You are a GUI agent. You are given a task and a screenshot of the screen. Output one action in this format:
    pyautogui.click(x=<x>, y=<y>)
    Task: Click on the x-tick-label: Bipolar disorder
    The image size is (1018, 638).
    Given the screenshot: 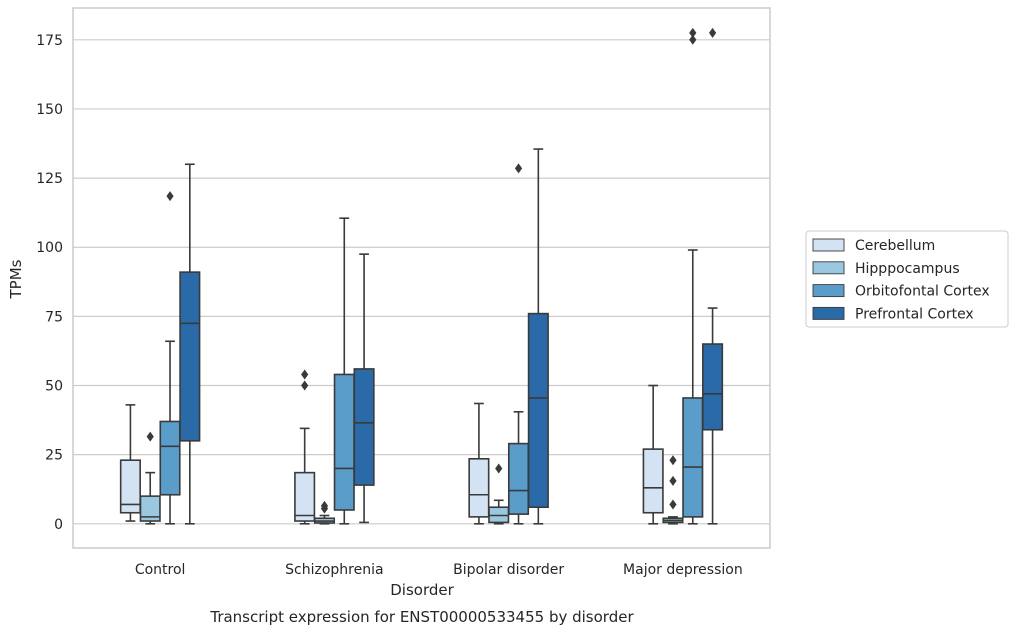 What is the action you would take?
    pyautogui.click(x=508, y=570)
    